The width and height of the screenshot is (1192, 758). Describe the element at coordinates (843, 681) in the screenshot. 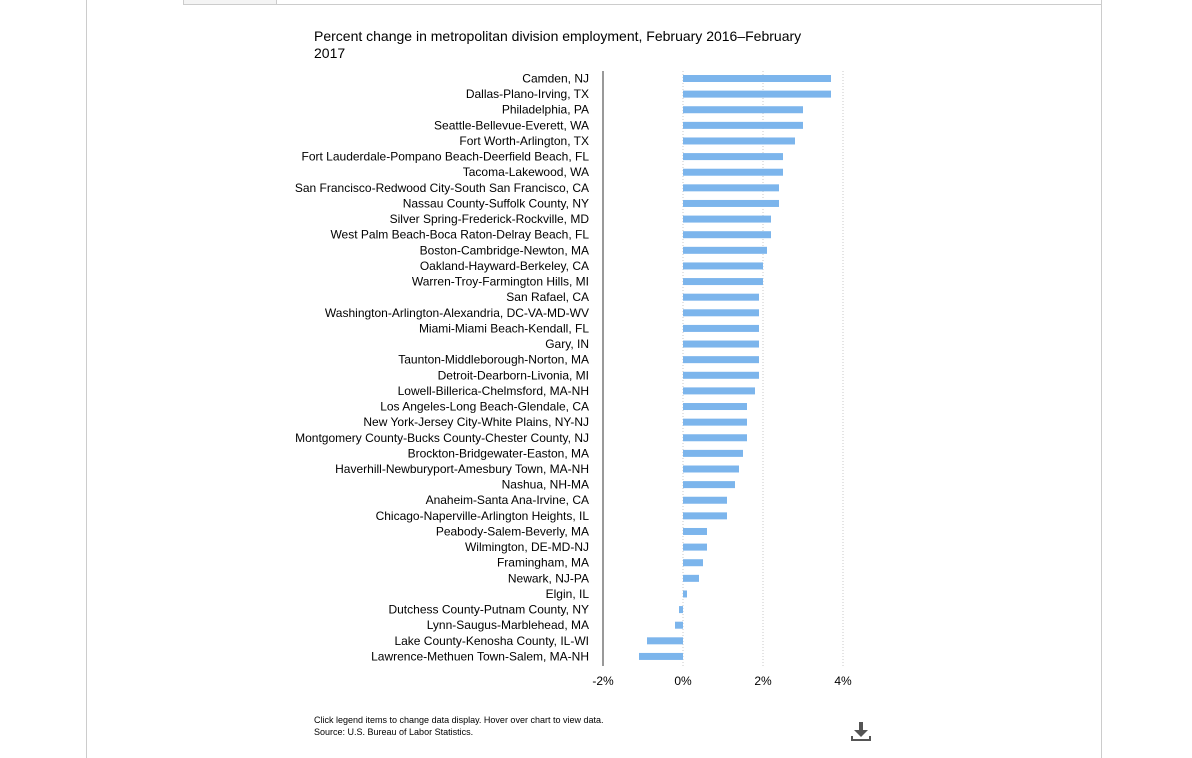

I see `x-tick-label: 4%` at that location.